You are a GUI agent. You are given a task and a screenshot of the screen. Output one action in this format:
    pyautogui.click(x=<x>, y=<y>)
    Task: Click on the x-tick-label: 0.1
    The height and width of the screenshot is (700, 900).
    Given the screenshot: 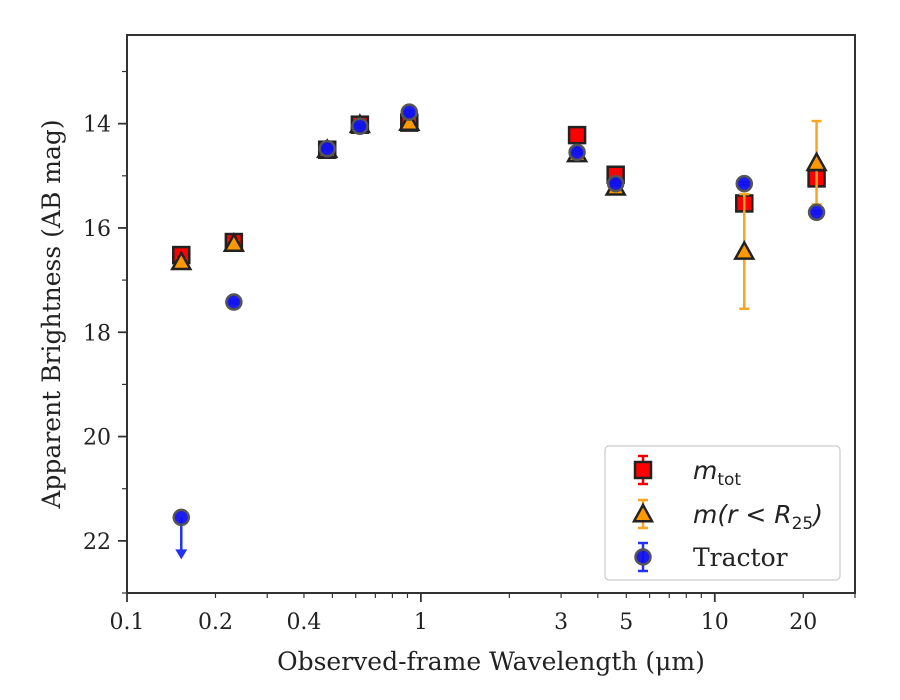 What is the action you would take?
    pyautogui.click(x=127, y=622)
    